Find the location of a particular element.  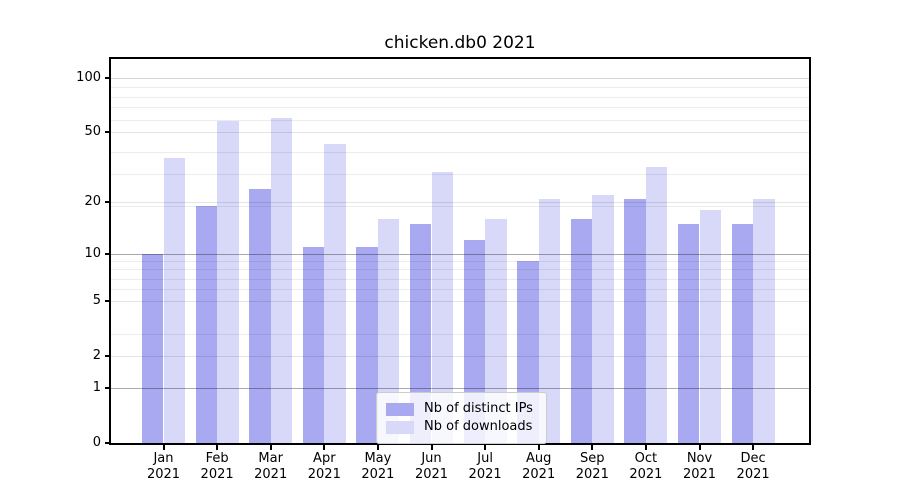

axis-spine-bottom is located at coordinates (460, 444).